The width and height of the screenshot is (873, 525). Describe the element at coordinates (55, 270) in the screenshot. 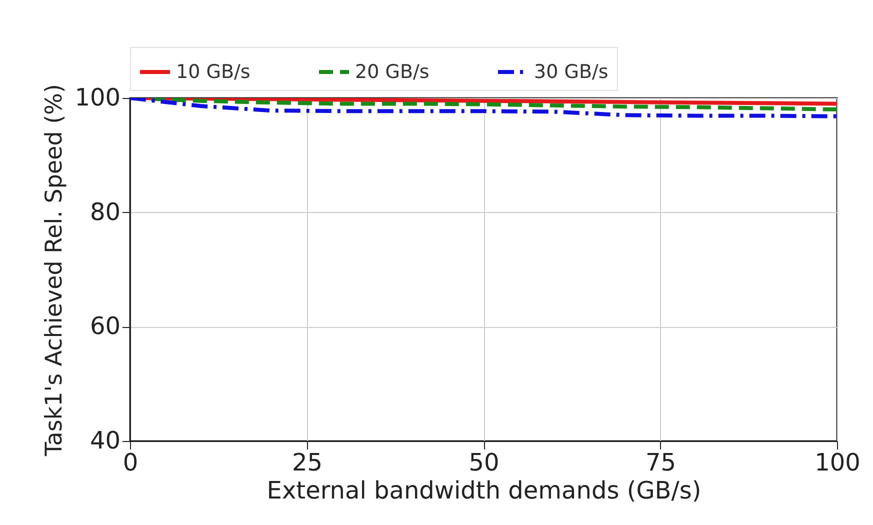

I see `y-axis-title: Task1's Achieved Rel. Speed (%)` at that location.